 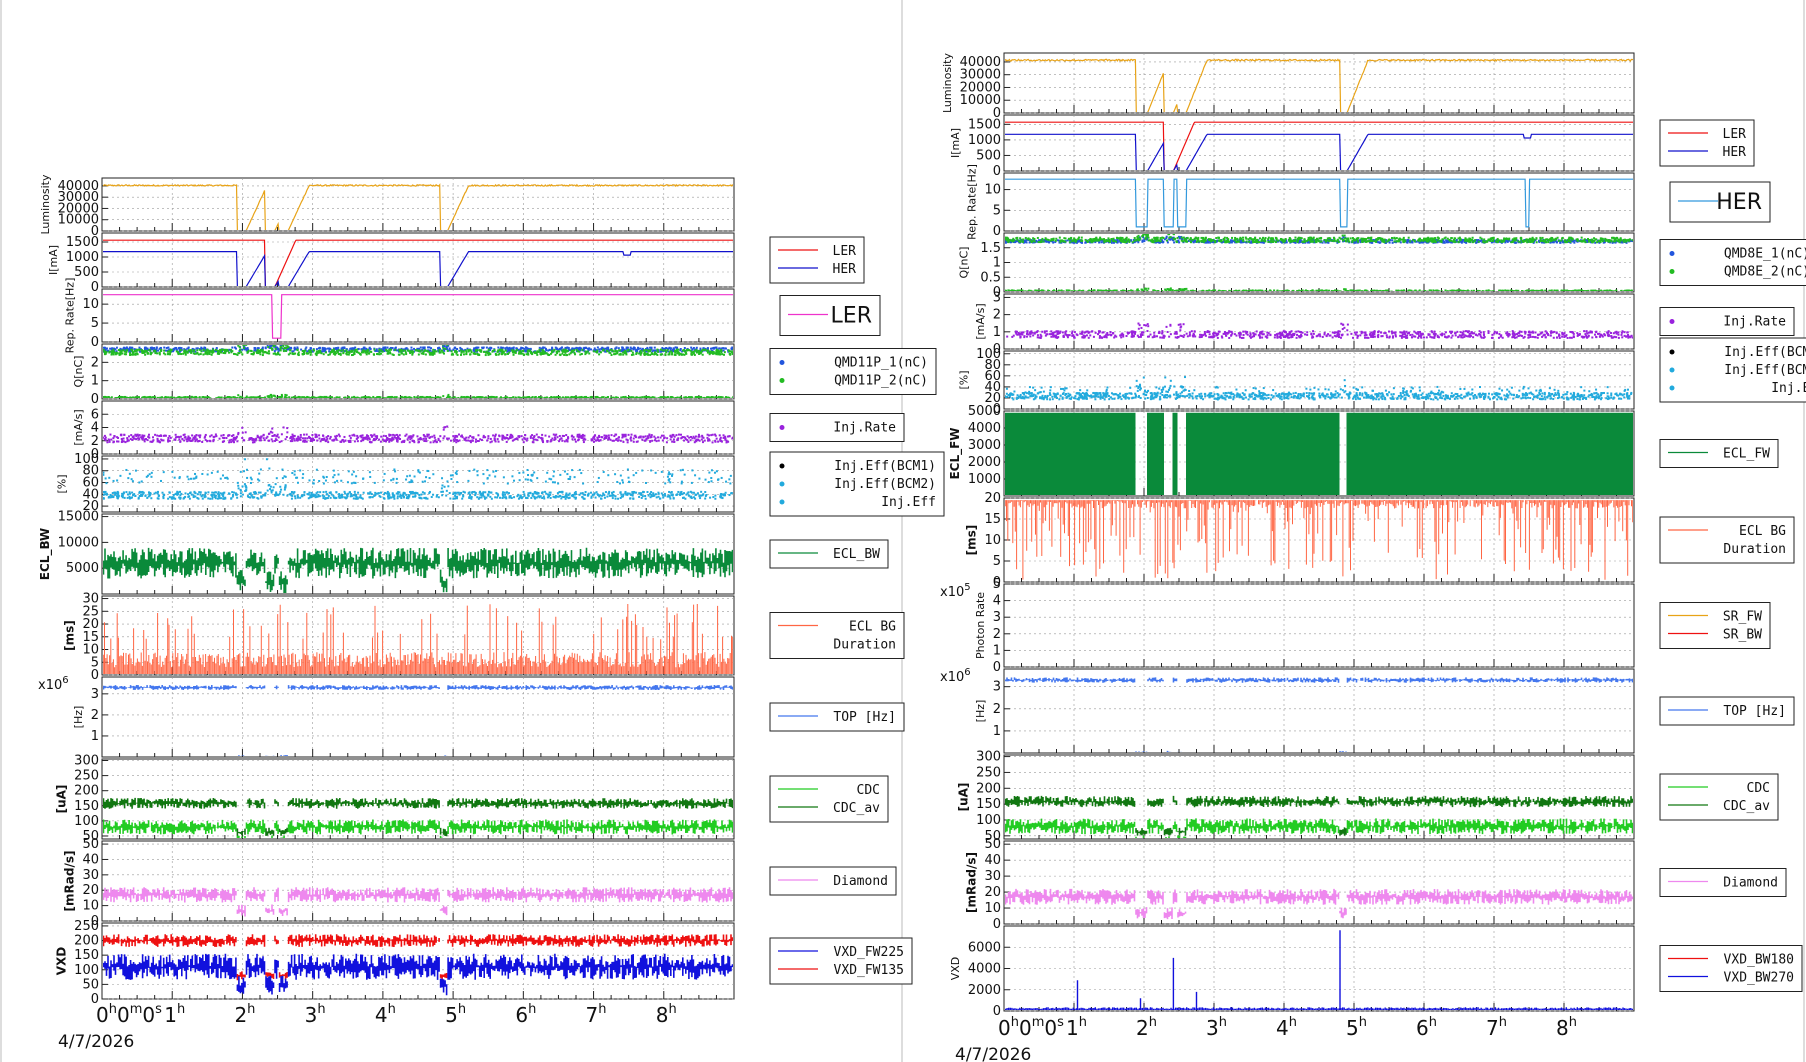 I want to click on legend-label: LER, so click(x=845, y=251).